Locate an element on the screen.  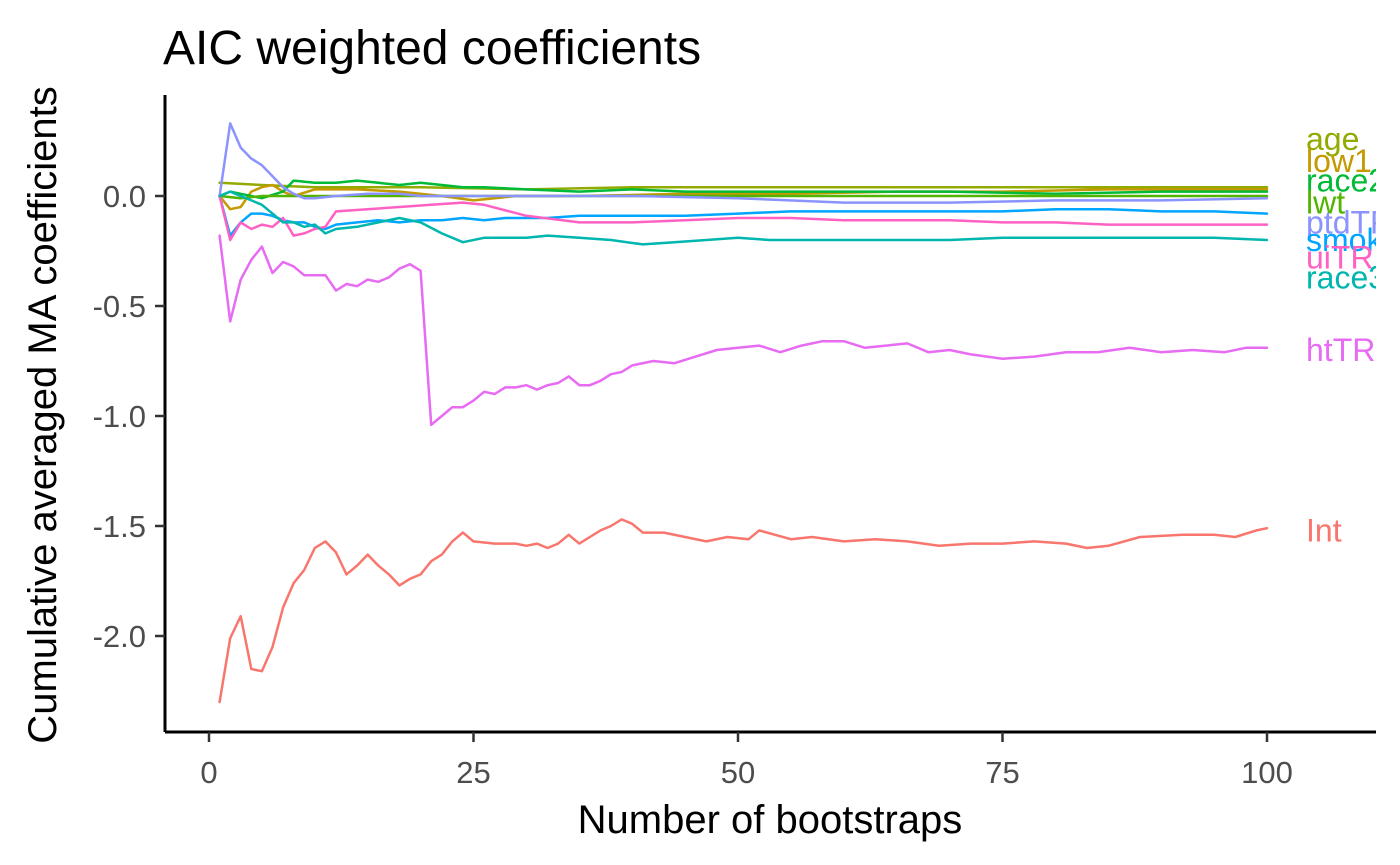
series-line-smoke is located at coordinates (743, 215).